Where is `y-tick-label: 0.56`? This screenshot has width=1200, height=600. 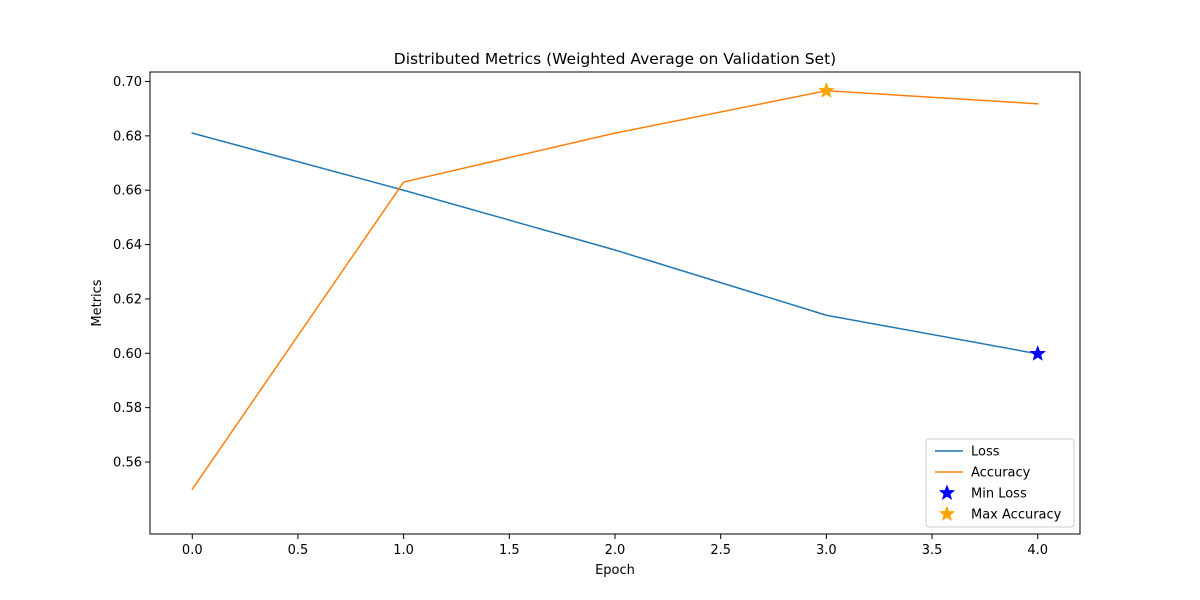
y-tick-label: 0.56 is located at coordinates (127, 462).